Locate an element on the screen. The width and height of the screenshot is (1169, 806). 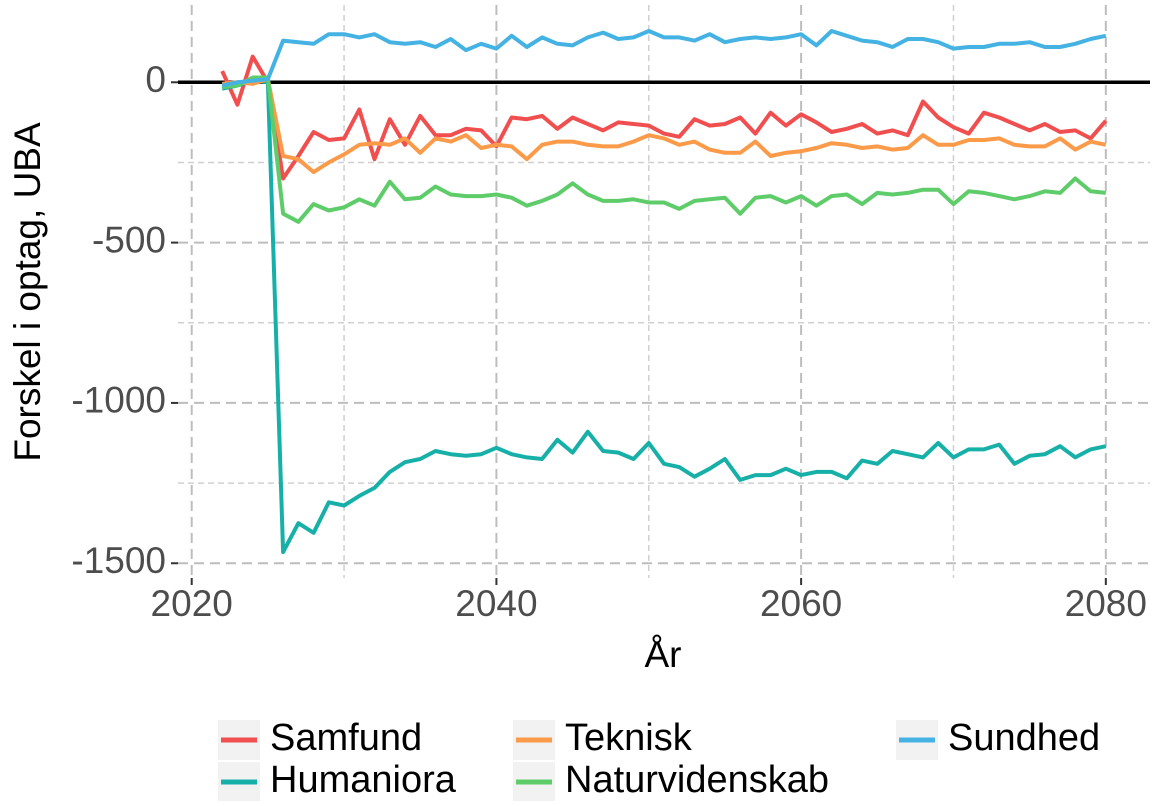
y-tick-label: -1000 is located at coordinates (118, 400).